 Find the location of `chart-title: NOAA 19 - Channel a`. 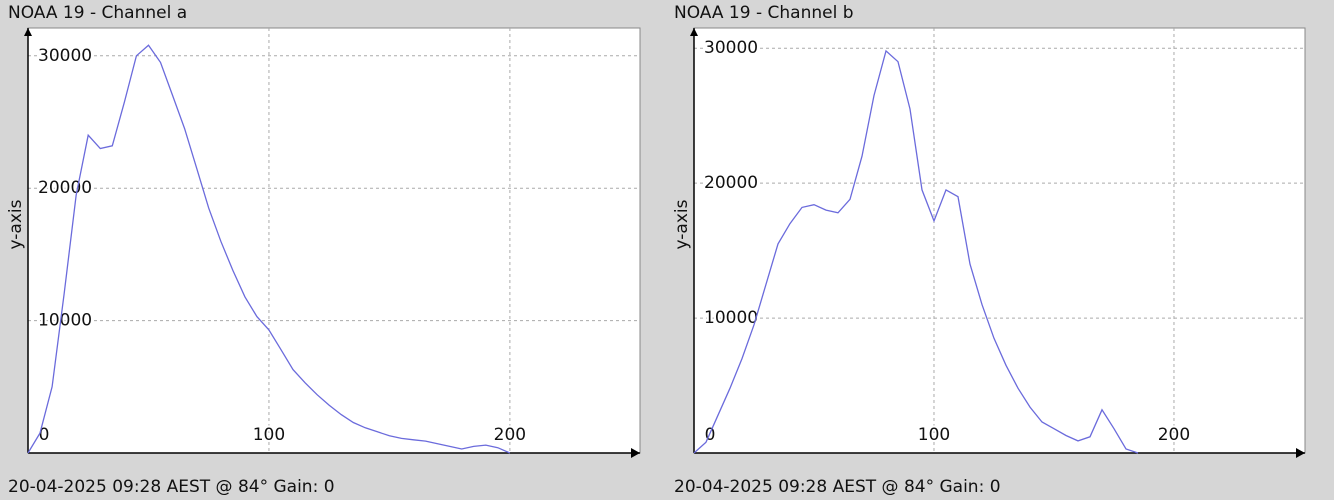

chart-title: NOAA 19 - Channel a is located at coordinates (97, 13).